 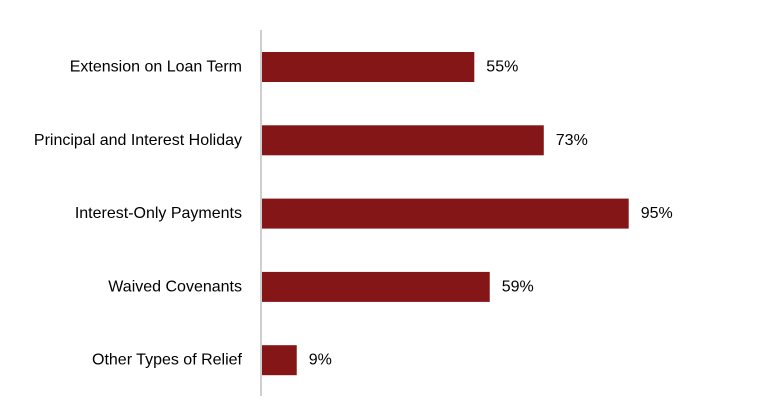 I want to click on category-label-0: Extension on Loan Term, so click(x=156, y=67).